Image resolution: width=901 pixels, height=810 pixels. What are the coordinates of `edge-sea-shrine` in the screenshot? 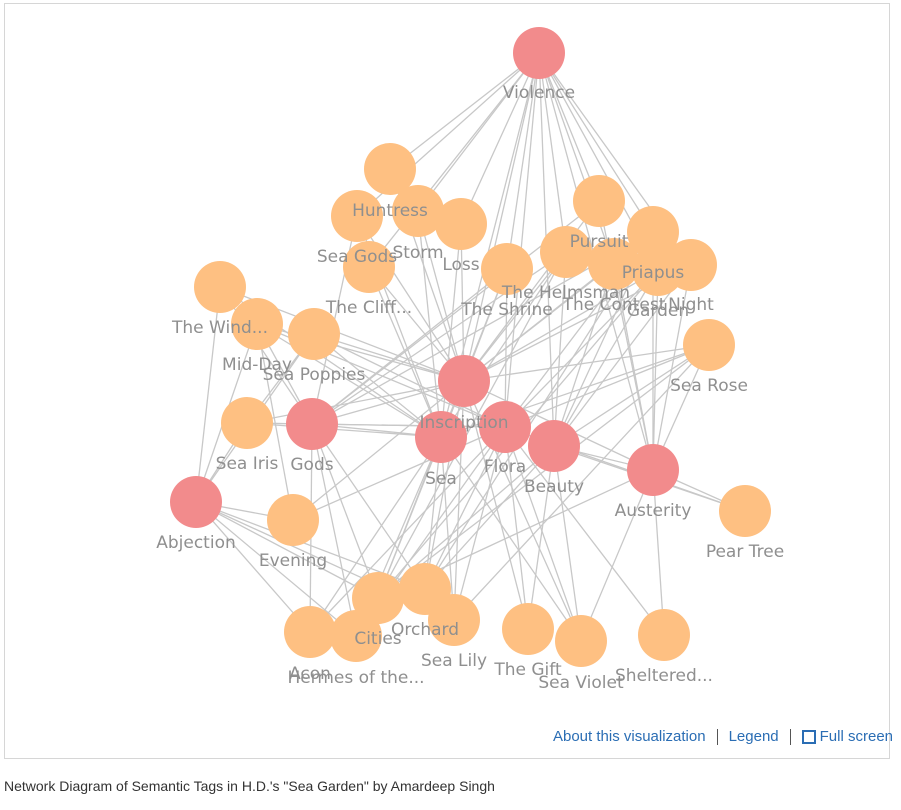 It's located at (474, 353).